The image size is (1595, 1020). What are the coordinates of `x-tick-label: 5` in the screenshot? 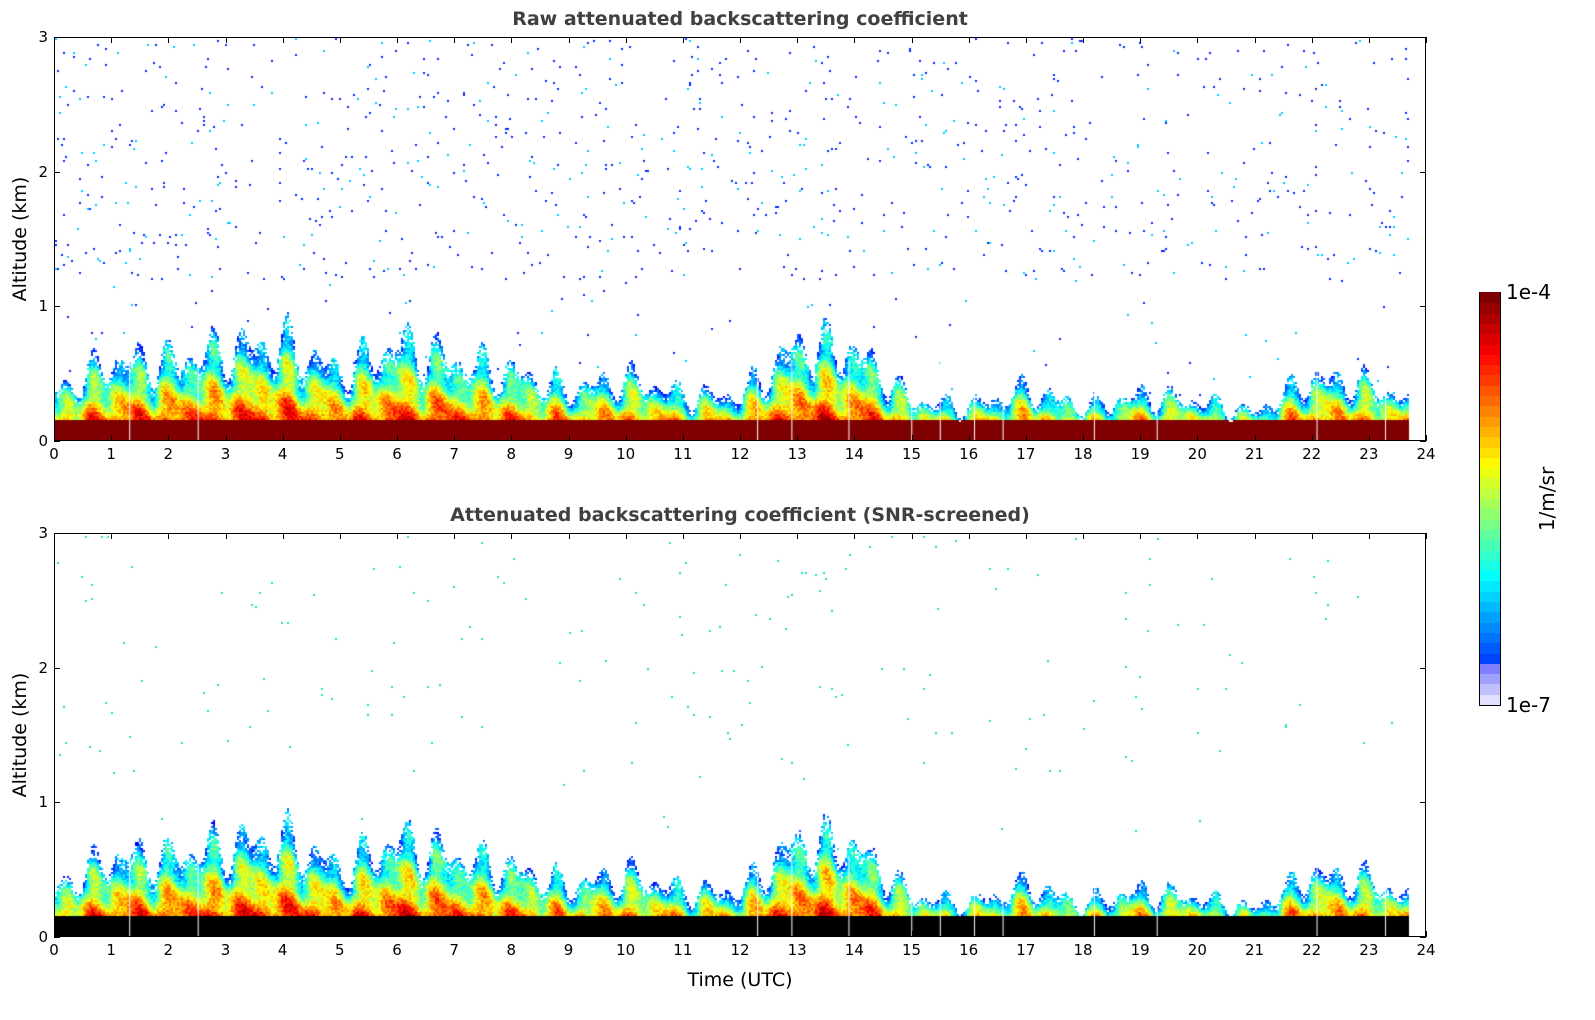 It's located at (340, 454).